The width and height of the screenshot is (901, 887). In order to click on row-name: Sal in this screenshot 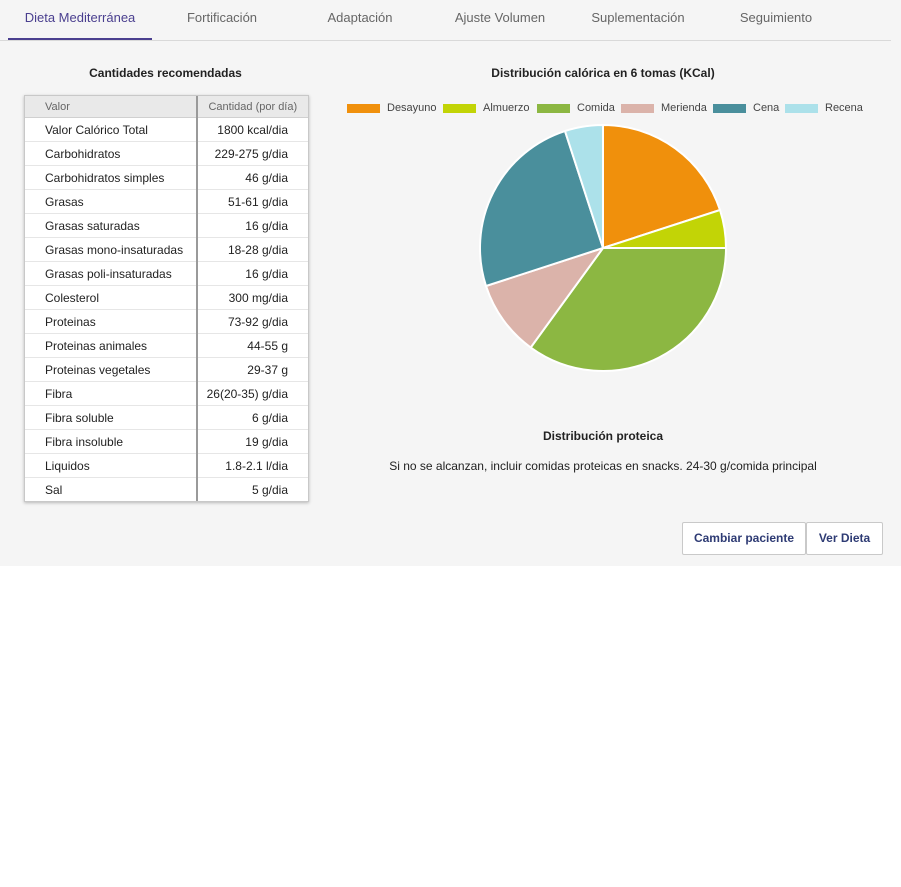, I will do `click(54, 489)`.